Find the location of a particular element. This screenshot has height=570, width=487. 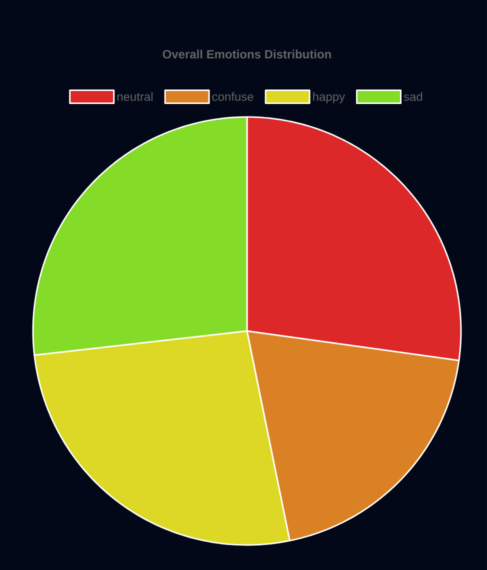

legend-label: neutral is located at coordinates (134, 96).